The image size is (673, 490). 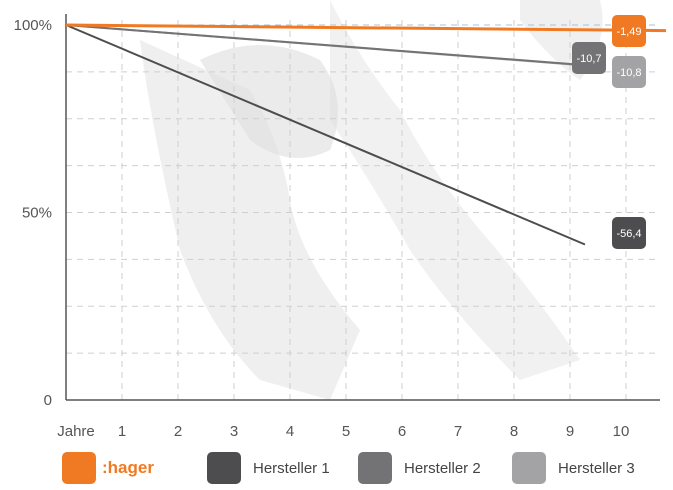 I want to click on svg-text: -56,4, so click(x=628, y=234).